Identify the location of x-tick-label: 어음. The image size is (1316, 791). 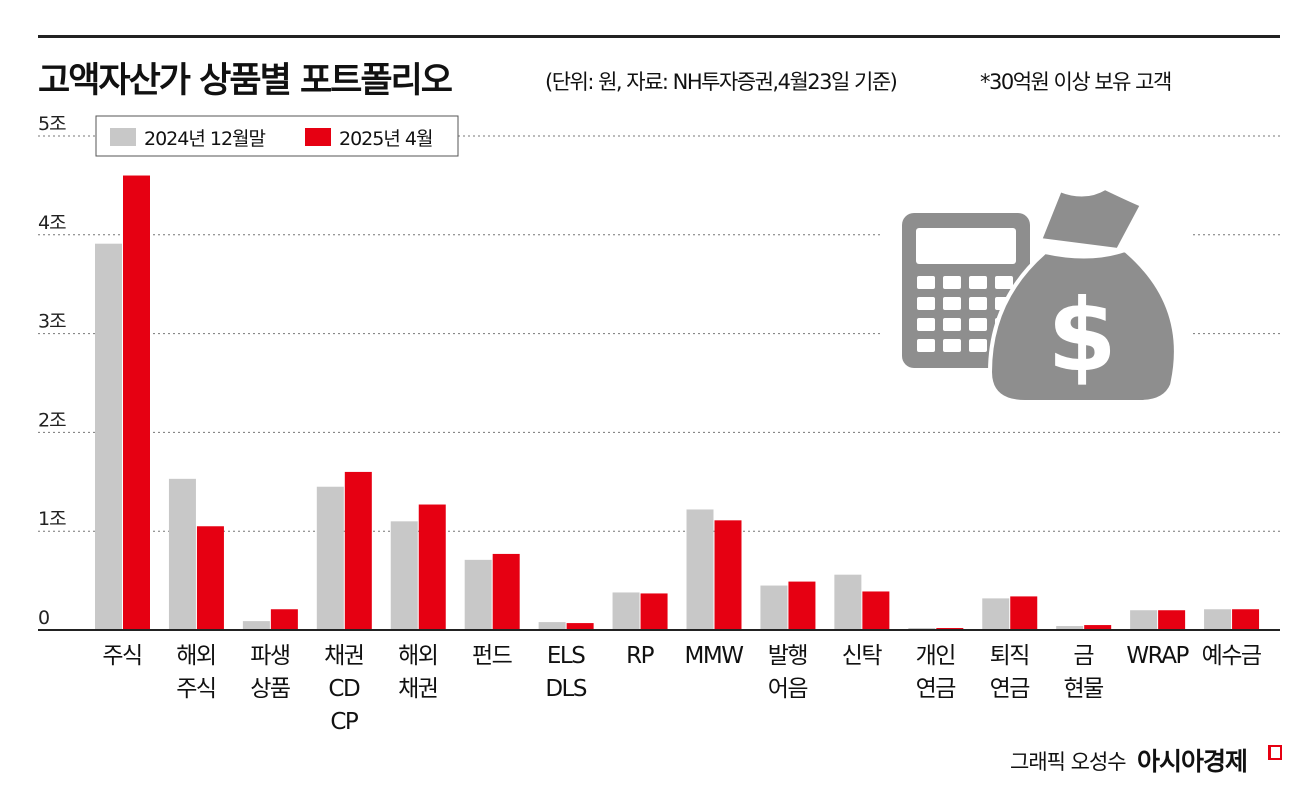
(788, 689).